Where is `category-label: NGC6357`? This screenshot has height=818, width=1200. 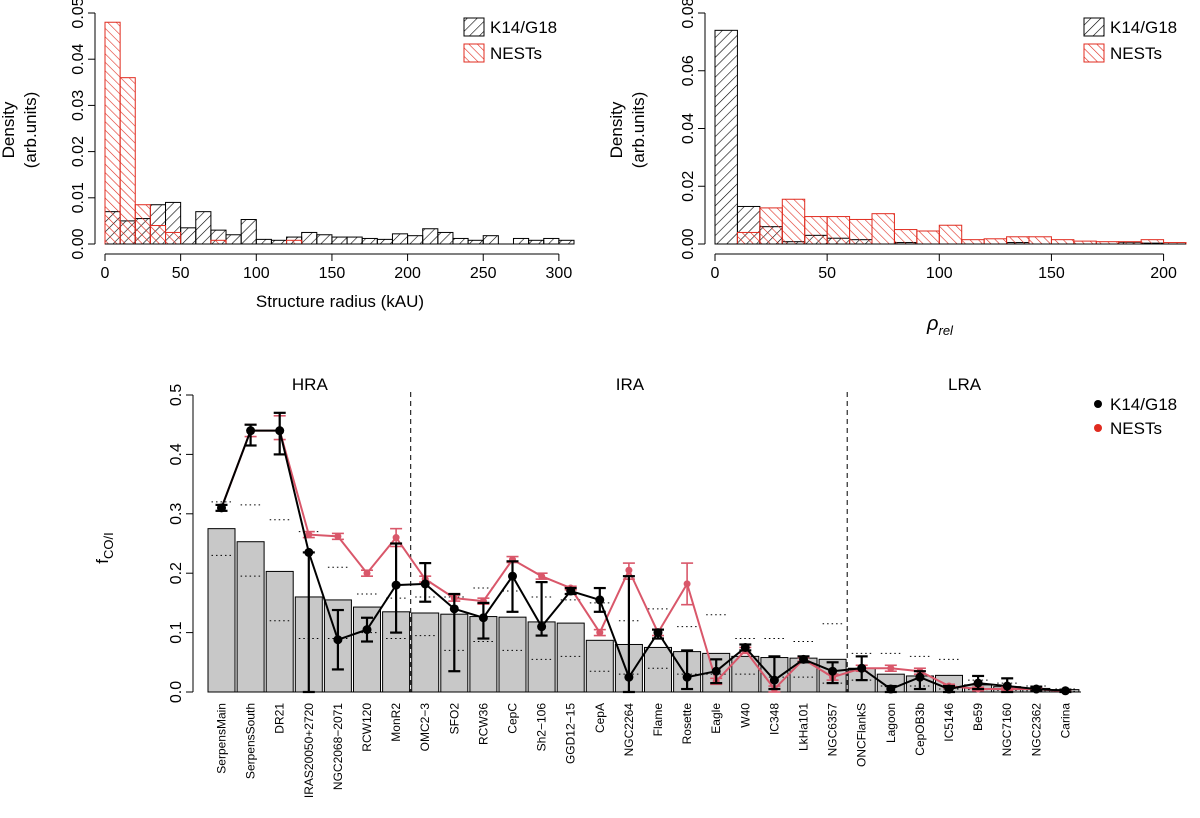
category-label: NGC6357 is located at coordinates (833, 730).